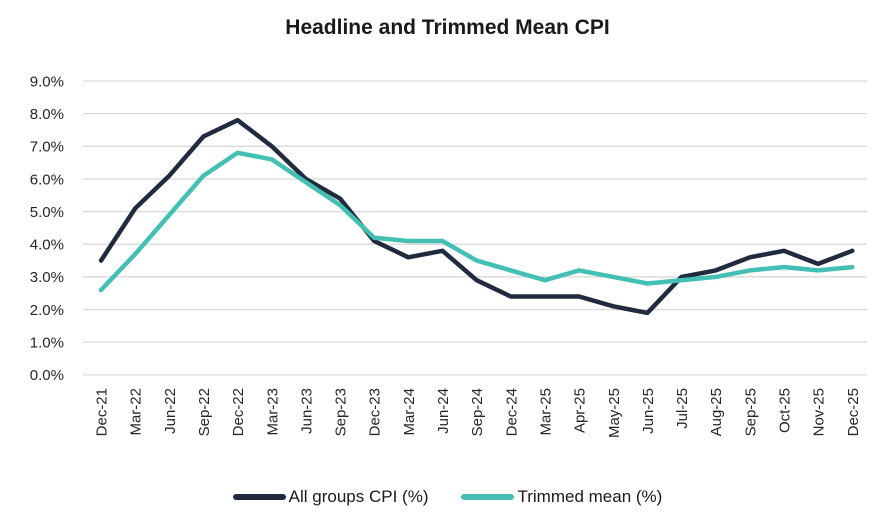 The width and height of the screenshot is (895, 523). I want to click on y-axis-labels: 9.0% 8.0% 7.0% 6.0% 5.0% 4.0% 3.0% 2.0% 1.0% 0.0%, so click(47, 228).